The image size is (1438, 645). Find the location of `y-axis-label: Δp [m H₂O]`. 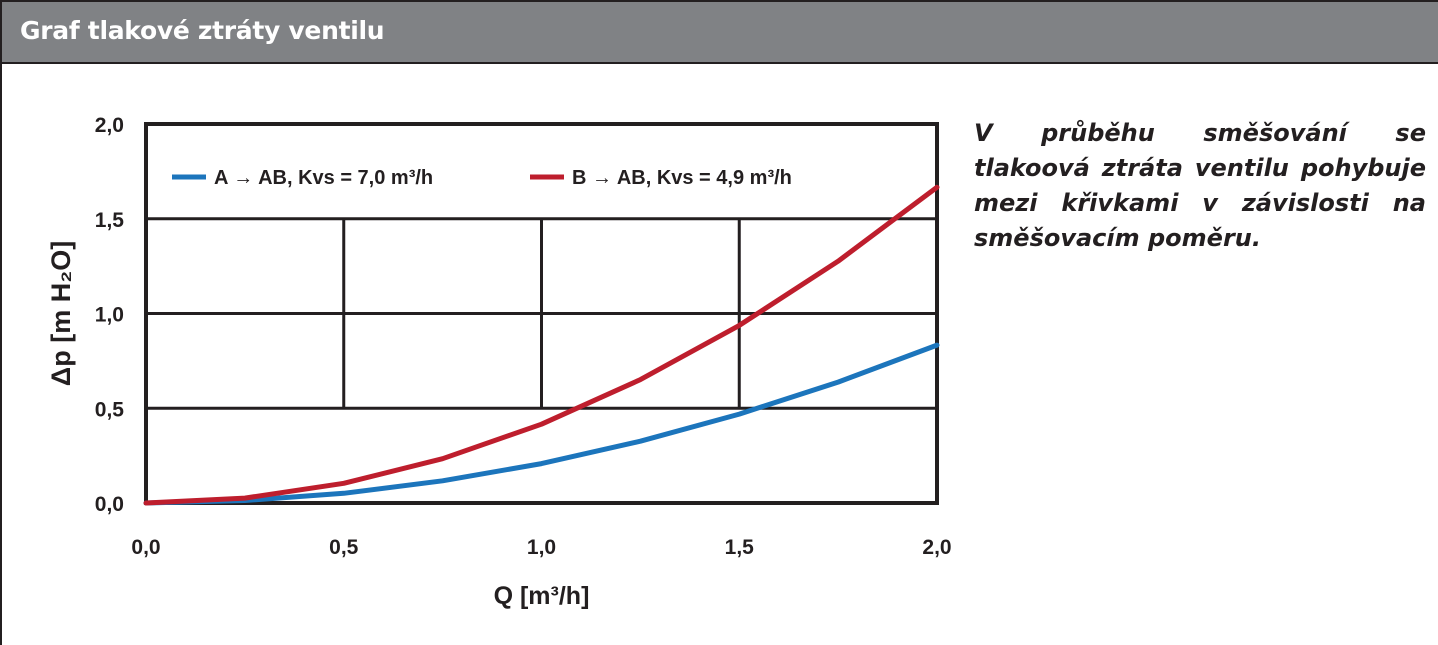

y-axis-label: Δp [m H₂O] is located at coordinates (61, 313).